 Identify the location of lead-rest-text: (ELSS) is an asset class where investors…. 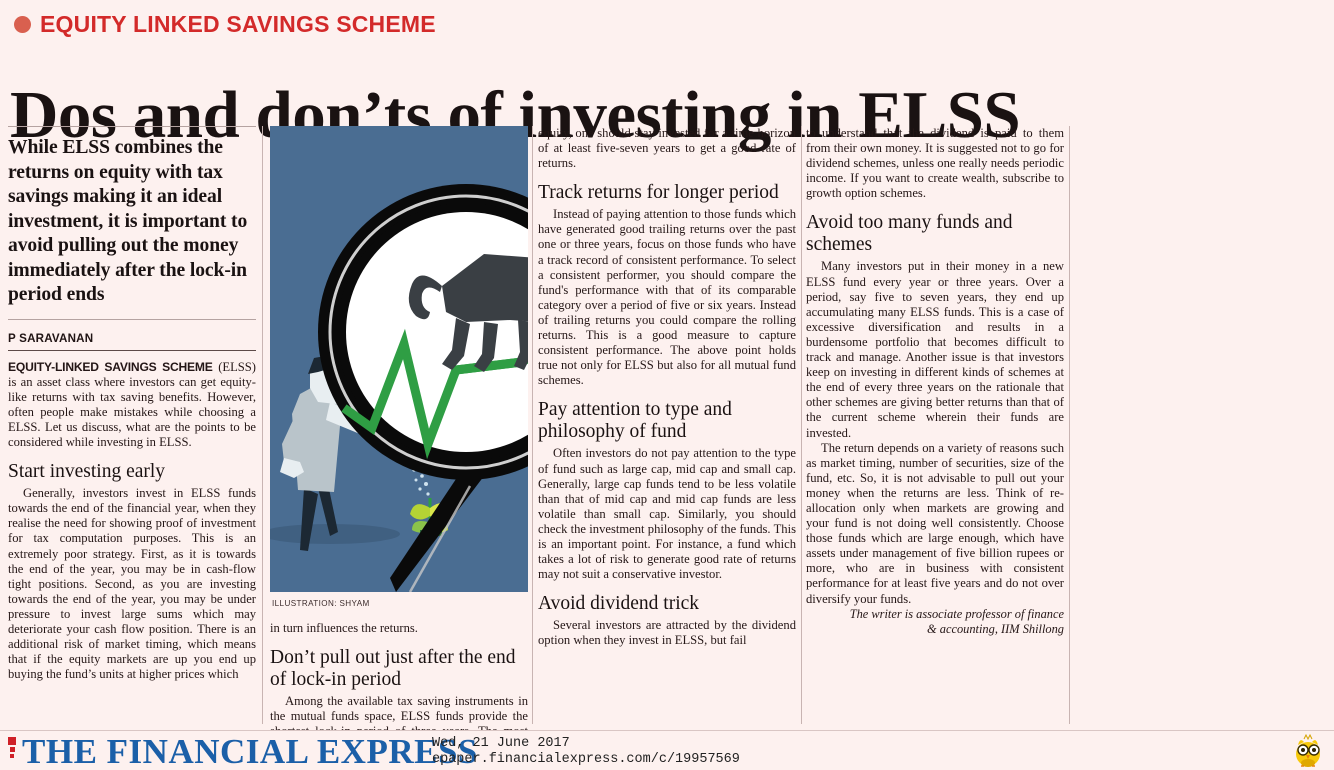
(132, 404).